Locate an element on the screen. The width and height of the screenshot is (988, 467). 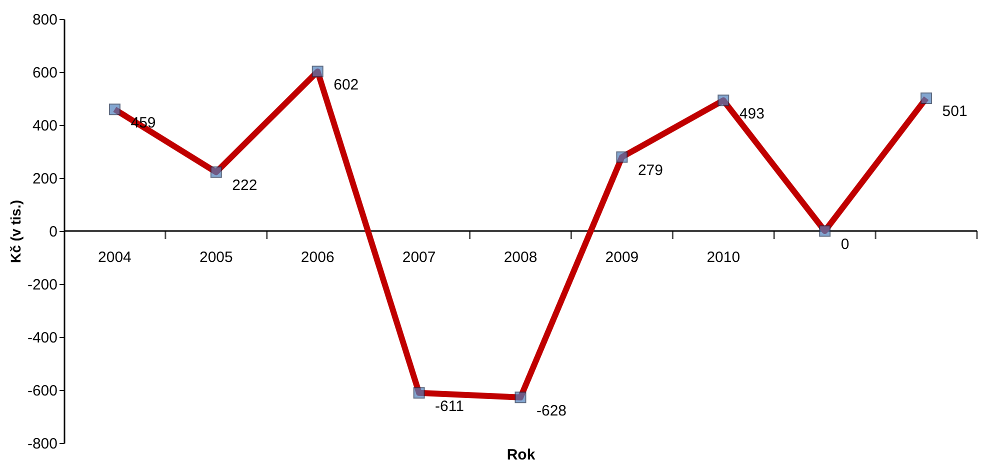
x-tick-label: 2010 is located at coordinates (723, 257).